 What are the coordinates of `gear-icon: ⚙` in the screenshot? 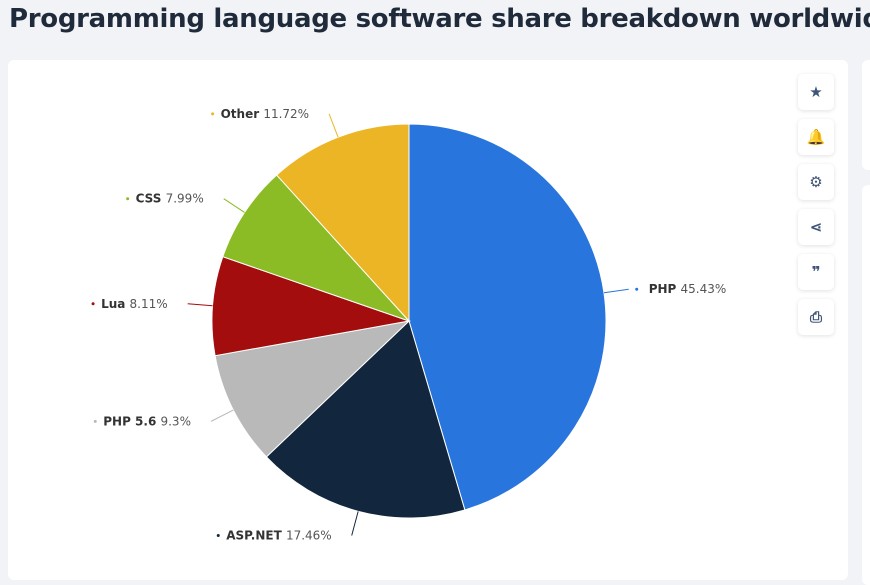 It's located at (816, 182).